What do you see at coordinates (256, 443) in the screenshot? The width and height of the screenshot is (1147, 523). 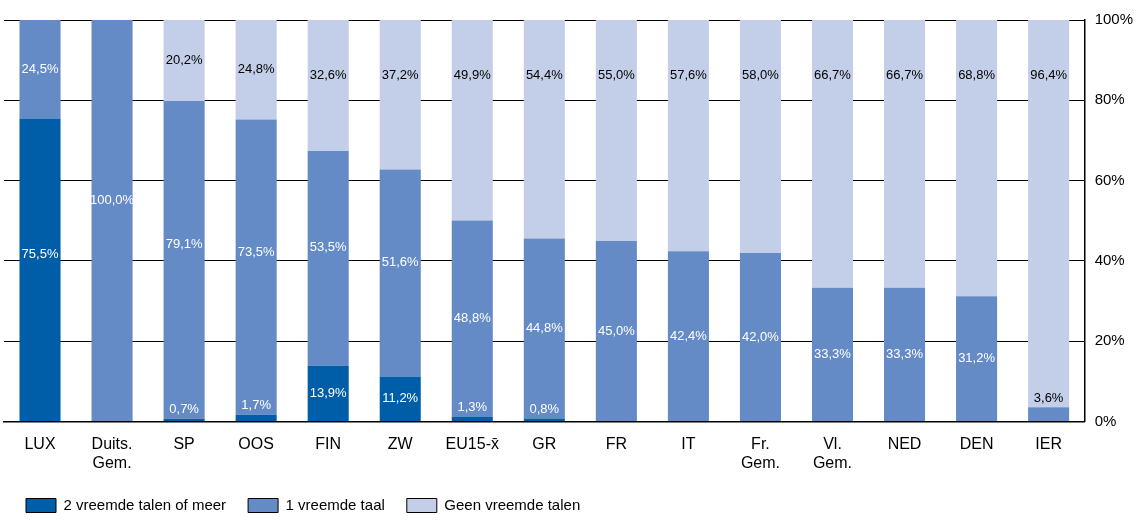 I see `x-tick-label: OOS` at bounding box center [256, 443].